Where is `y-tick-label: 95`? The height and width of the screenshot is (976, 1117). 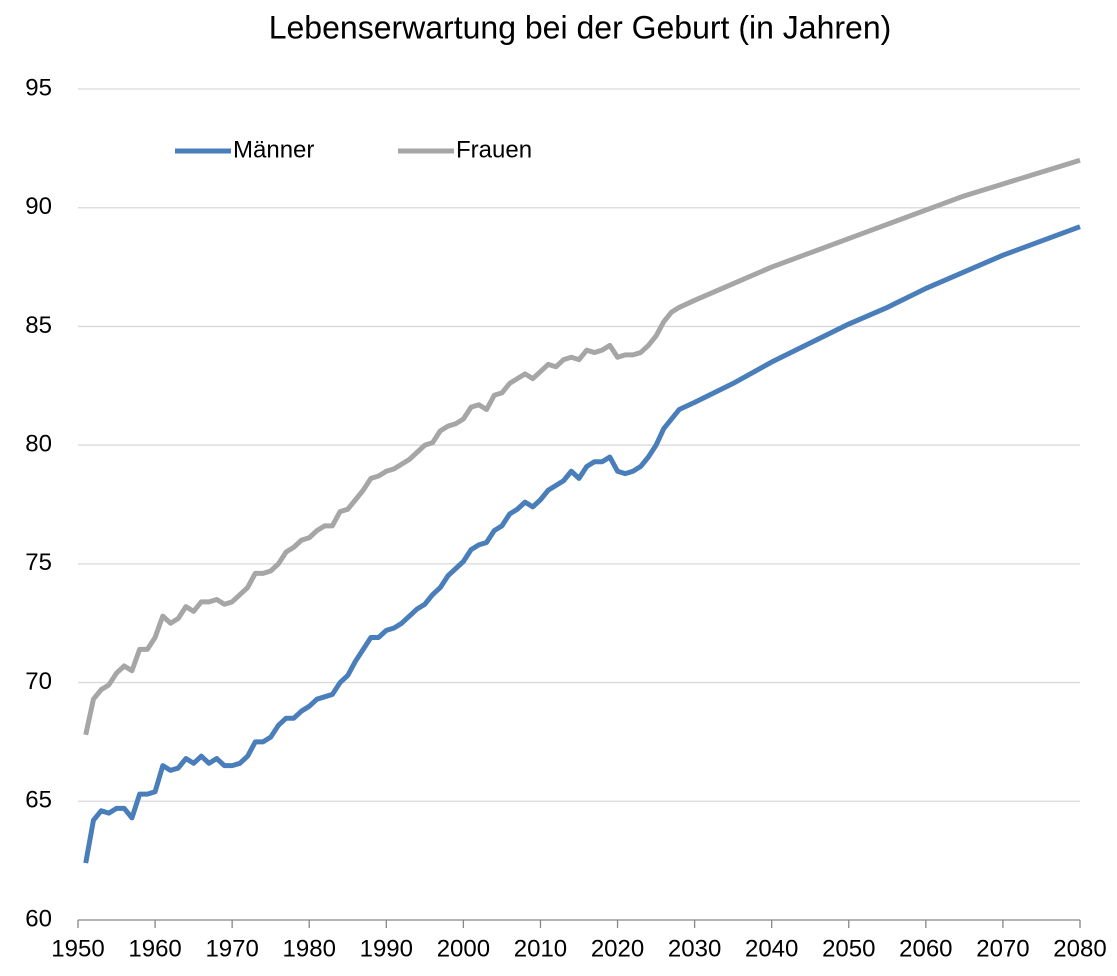
y-tick-label: 95 is located at coordinates (38, 87).